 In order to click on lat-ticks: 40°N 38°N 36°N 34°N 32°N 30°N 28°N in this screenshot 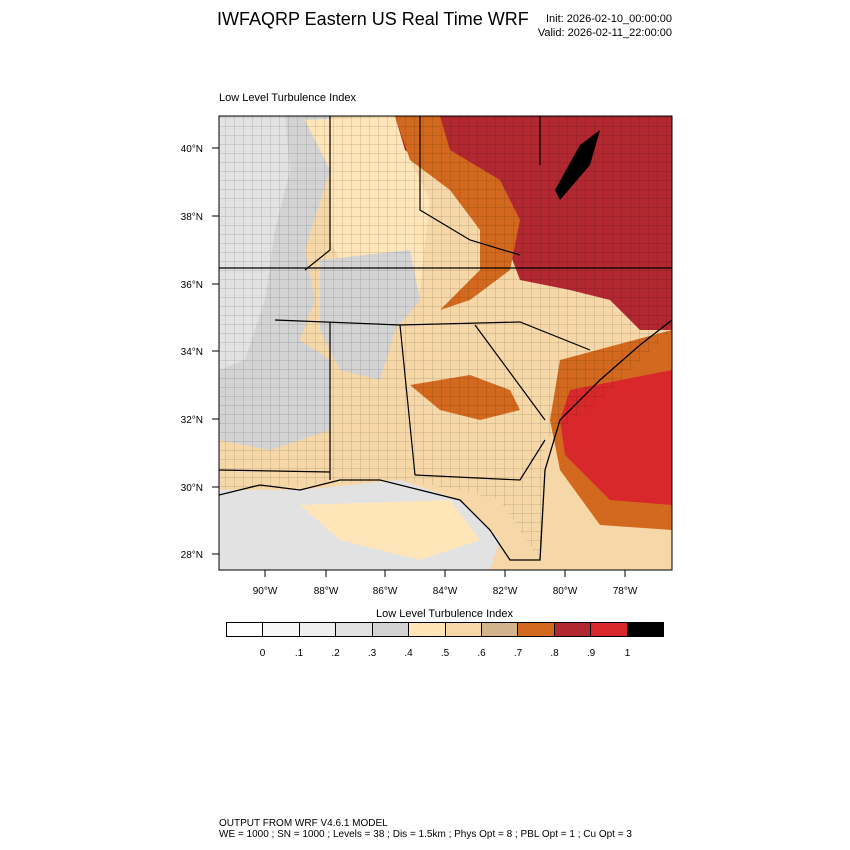, I will do `click(200, 352)`.